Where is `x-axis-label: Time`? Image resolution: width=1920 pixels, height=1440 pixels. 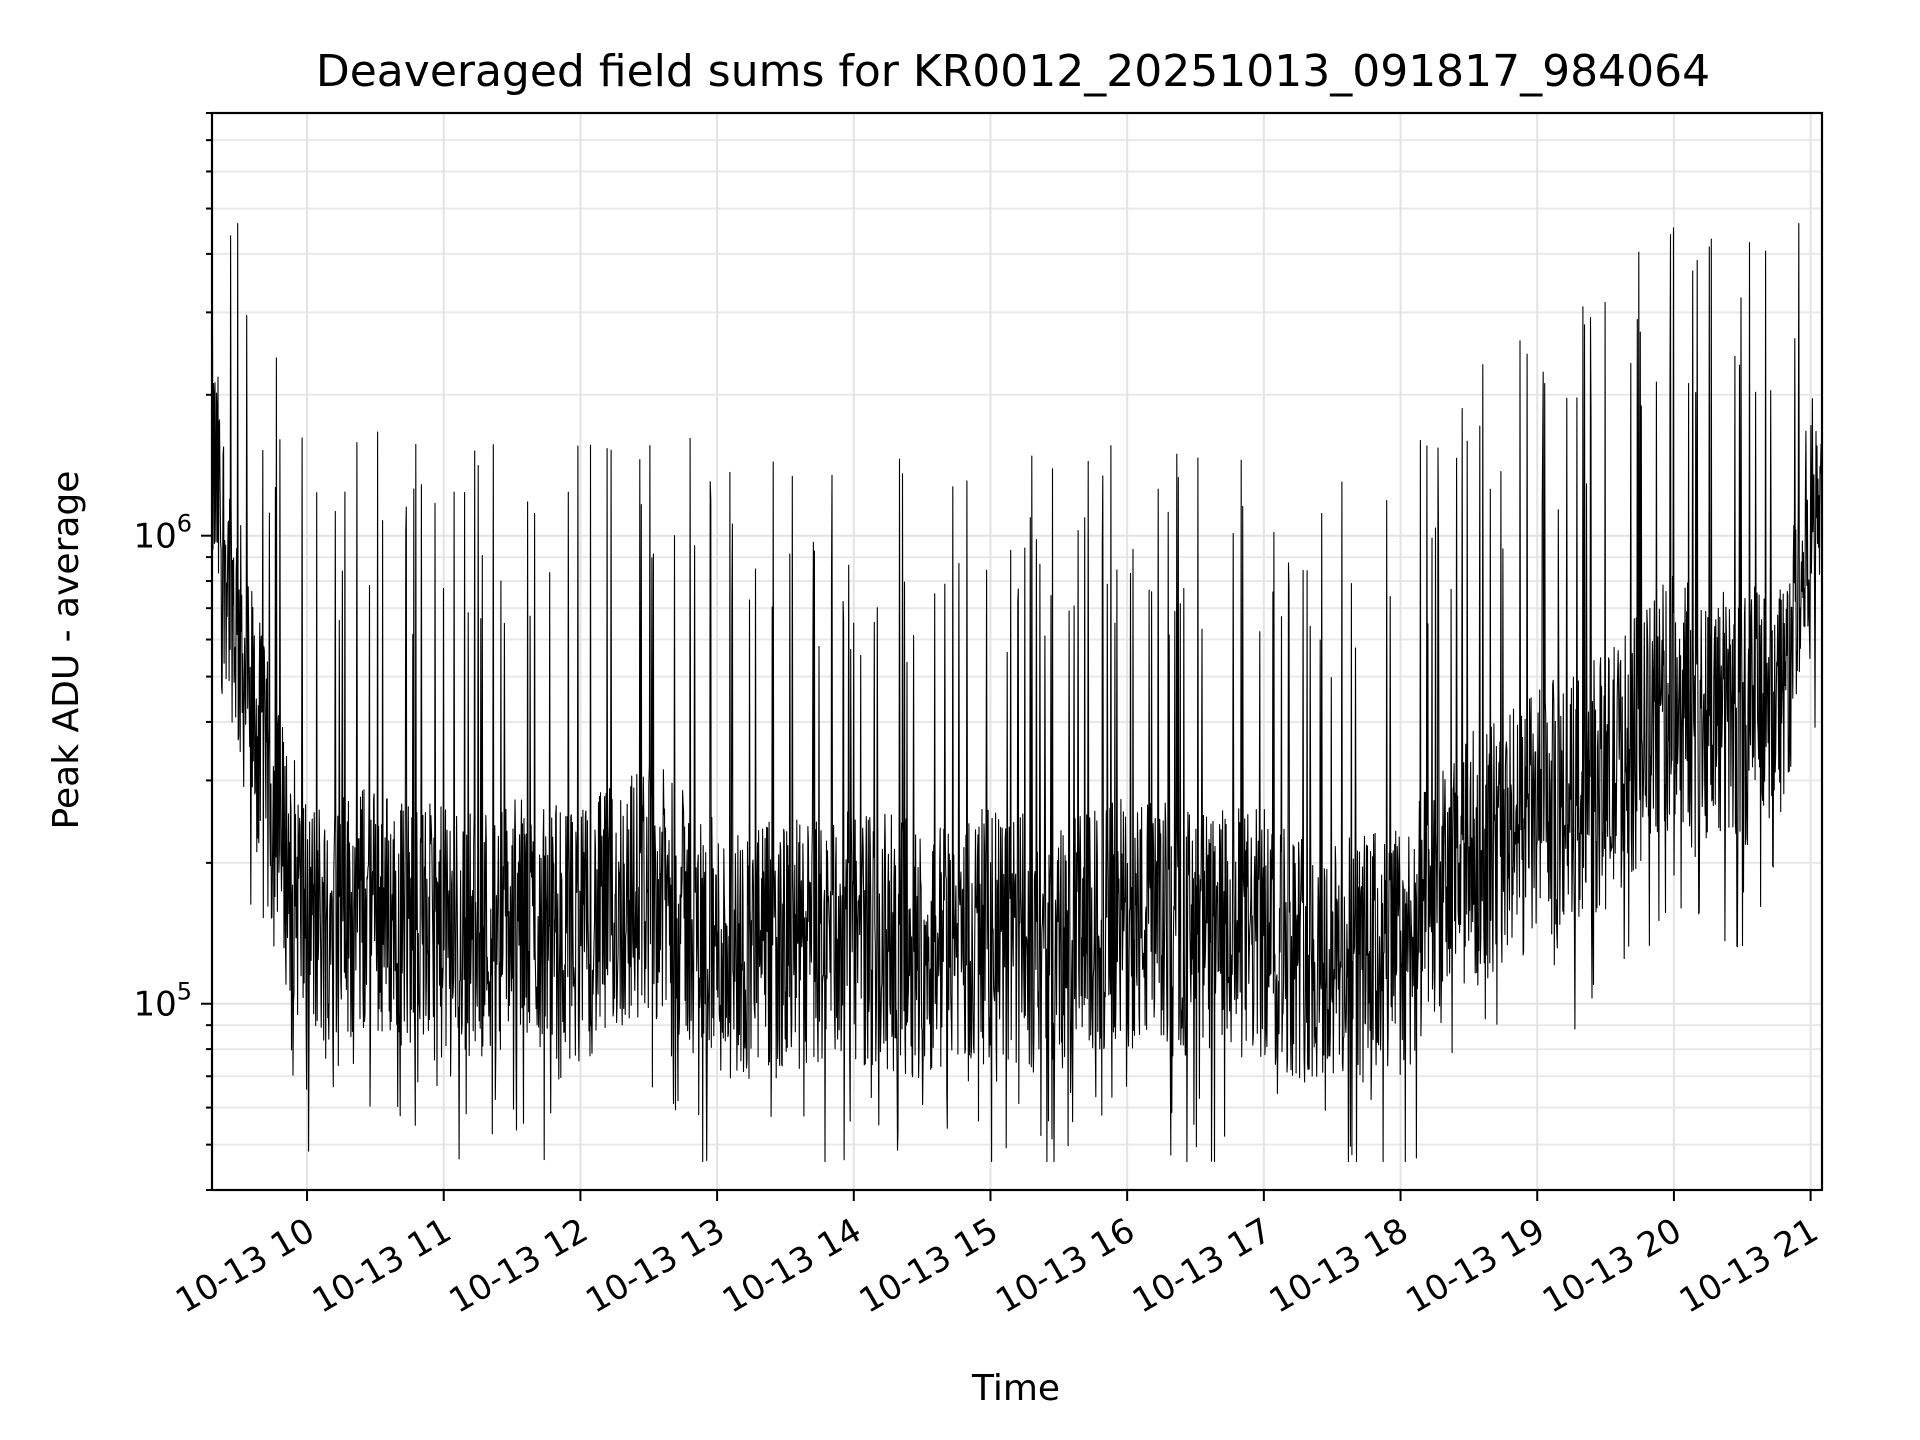 x-axis-label: Time is located at coordinates (1015, 1388).